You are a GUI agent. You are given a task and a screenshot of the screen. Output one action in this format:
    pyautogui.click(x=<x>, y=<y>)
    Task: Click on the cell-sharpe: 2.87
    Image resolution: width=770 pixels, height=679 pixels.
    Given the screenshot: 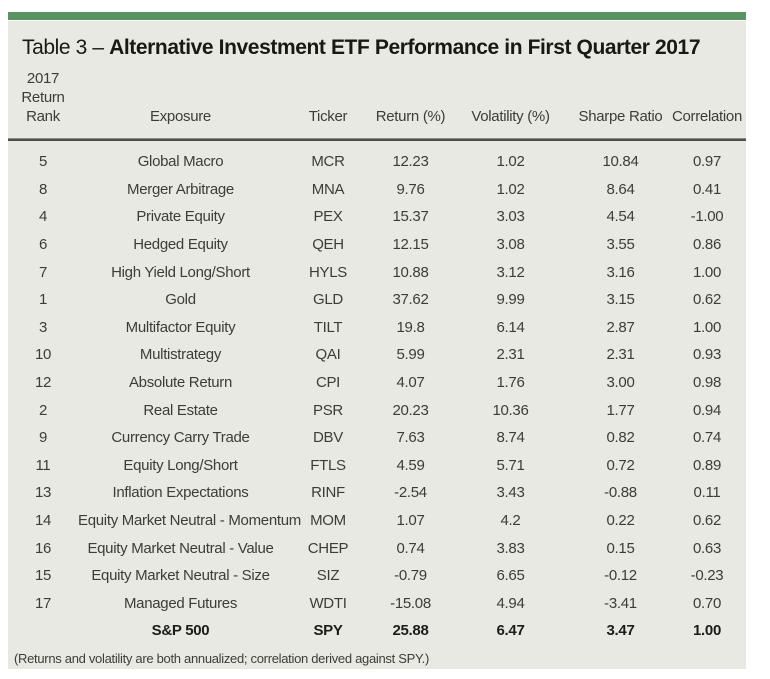 What is the action you would take?
    pyautogui.click(x=620, y=327)
    